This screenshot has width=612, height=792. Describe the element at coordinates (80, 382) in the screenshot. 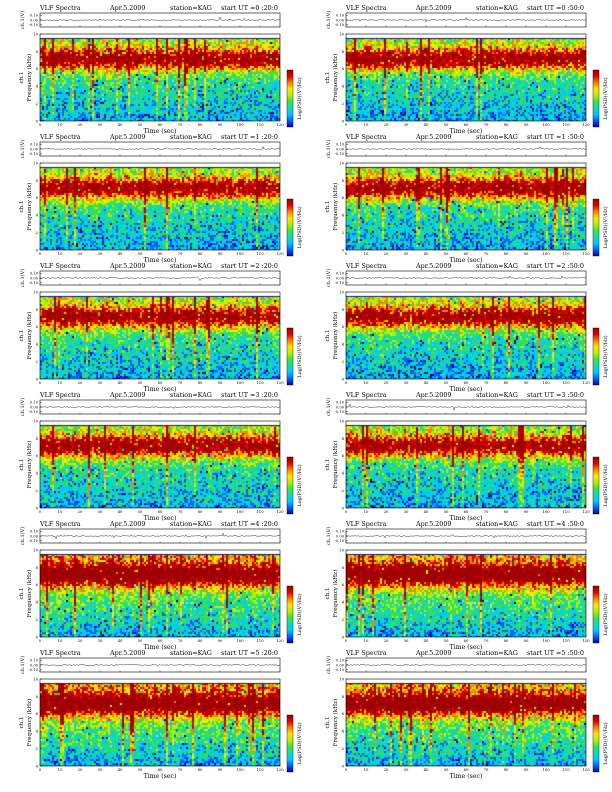

I see `spectrogram-xtick-label: 20` at that location.